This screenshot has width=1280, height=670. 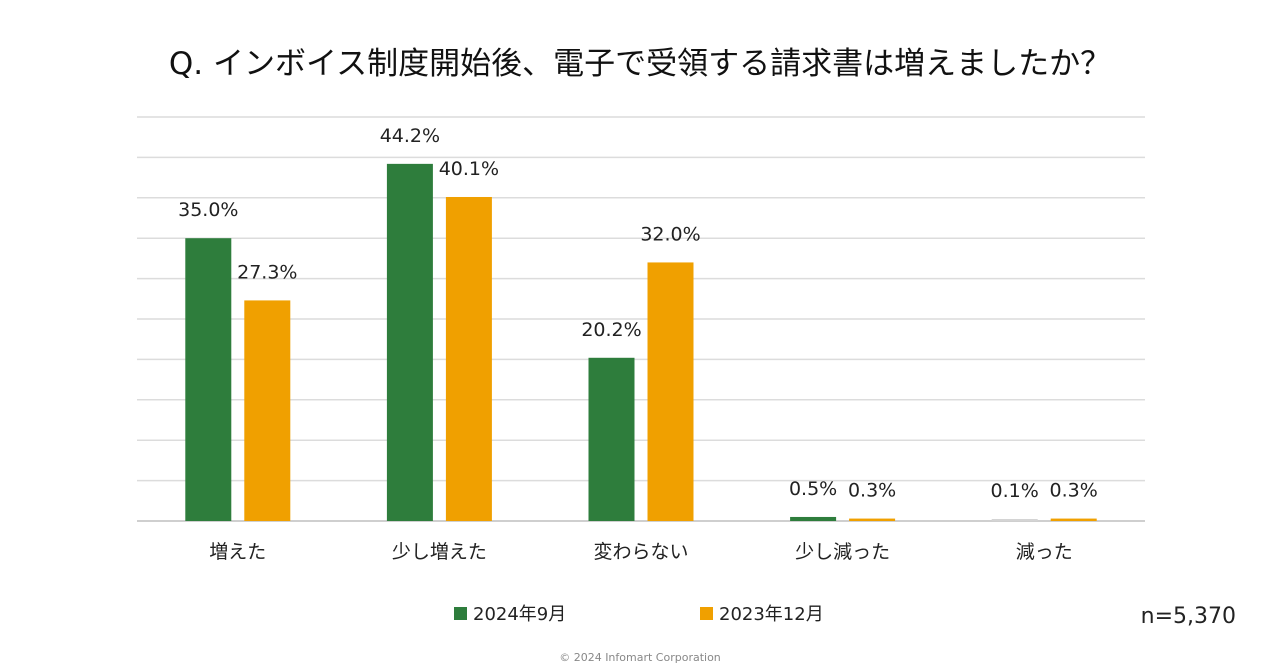 What do you see at coordinates (1044, 552) in the screenshot?
I see `category-label-5: 減った` at bounding box center [1044, 552].